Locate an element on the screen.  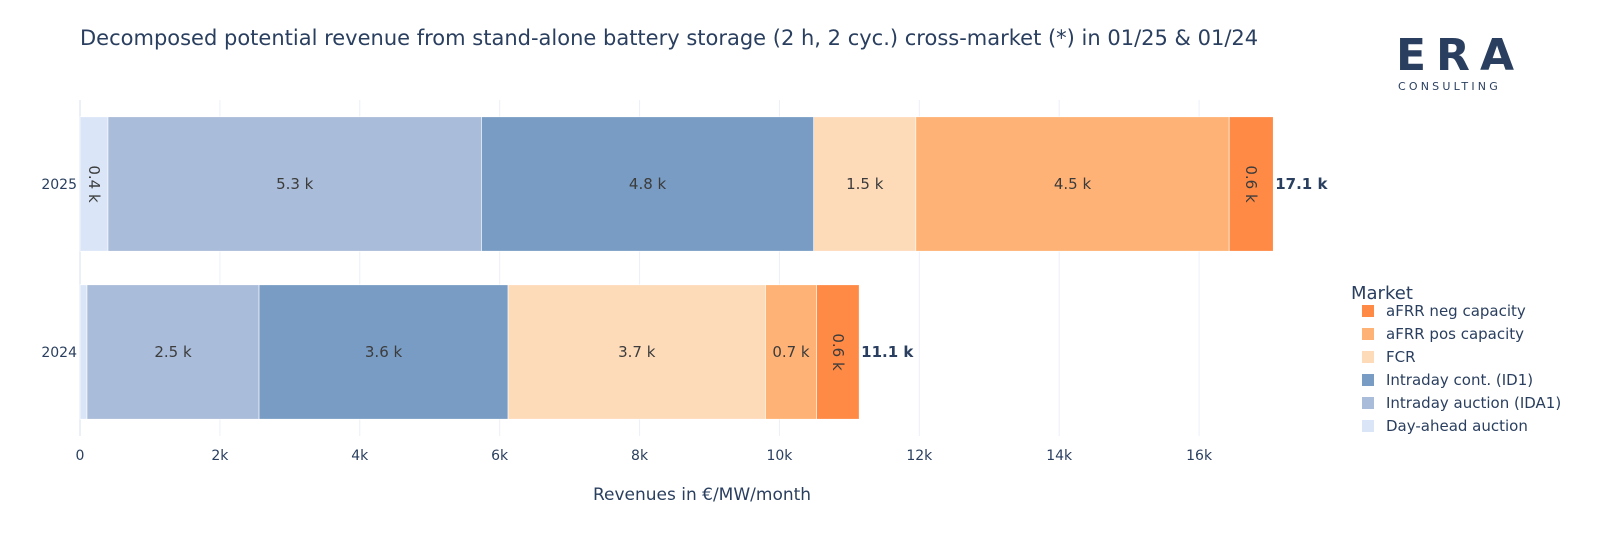
x-tick-label: 12k is located at coordinates (919, 456).